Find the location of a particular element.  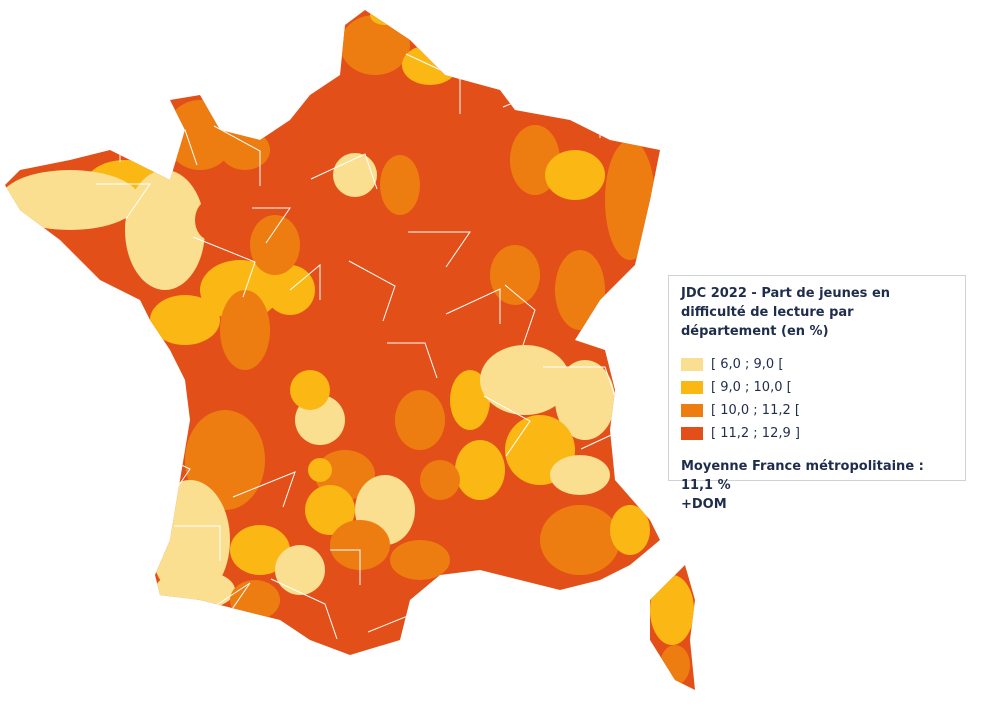

legend-item: [ 11,2 ; 12,9 ] is located at coordinates (817, 433).